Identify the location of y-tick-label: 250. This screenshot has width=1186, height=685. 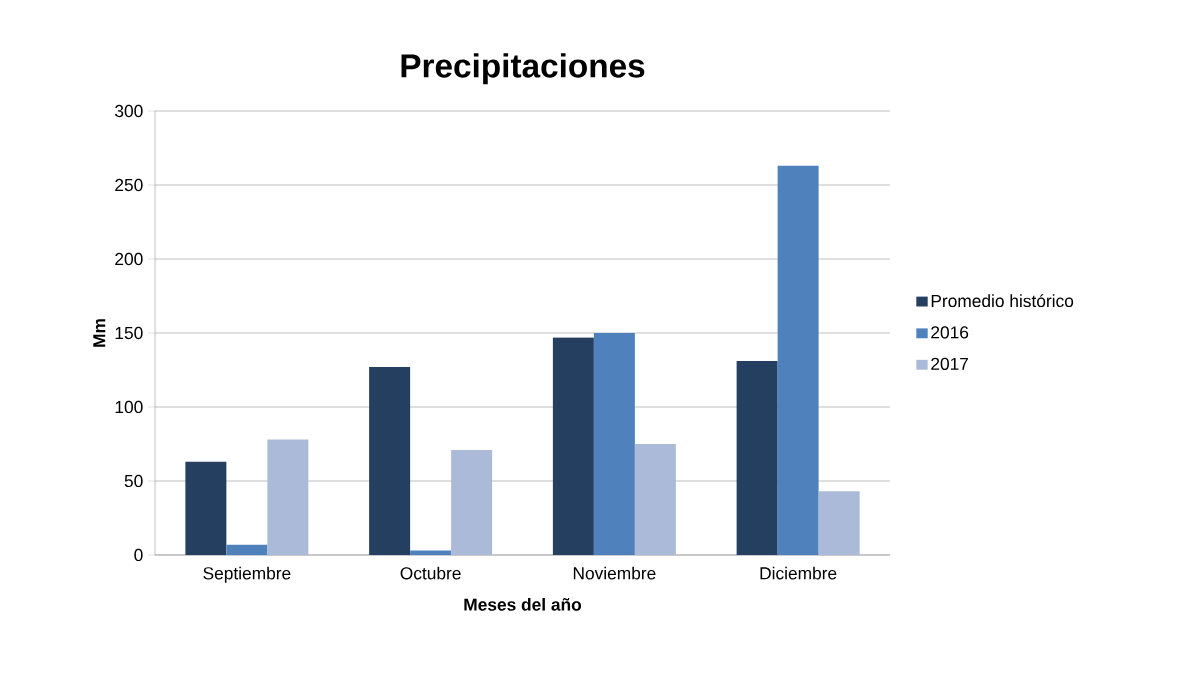
(129, 185).